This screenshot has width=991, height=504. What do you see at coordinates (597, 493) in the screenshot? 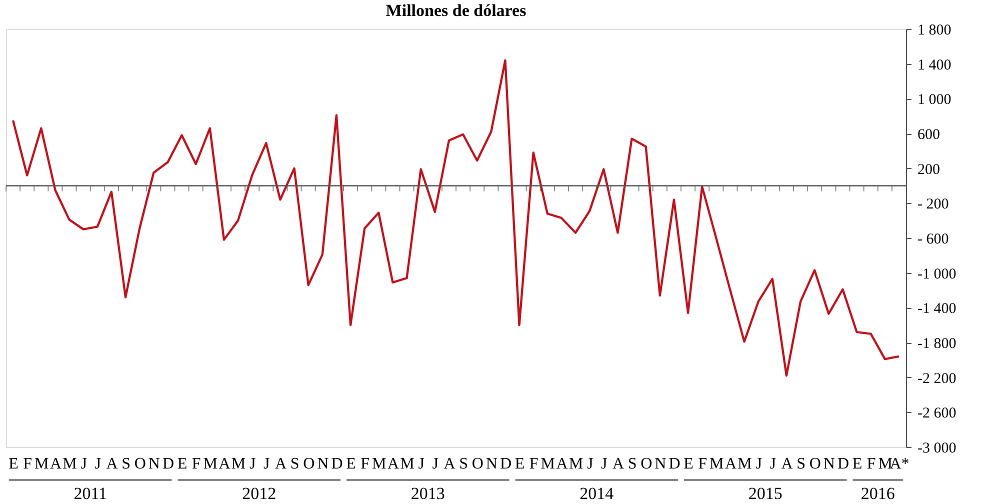
I see `text: 2014` at bounding box center [597, 493].